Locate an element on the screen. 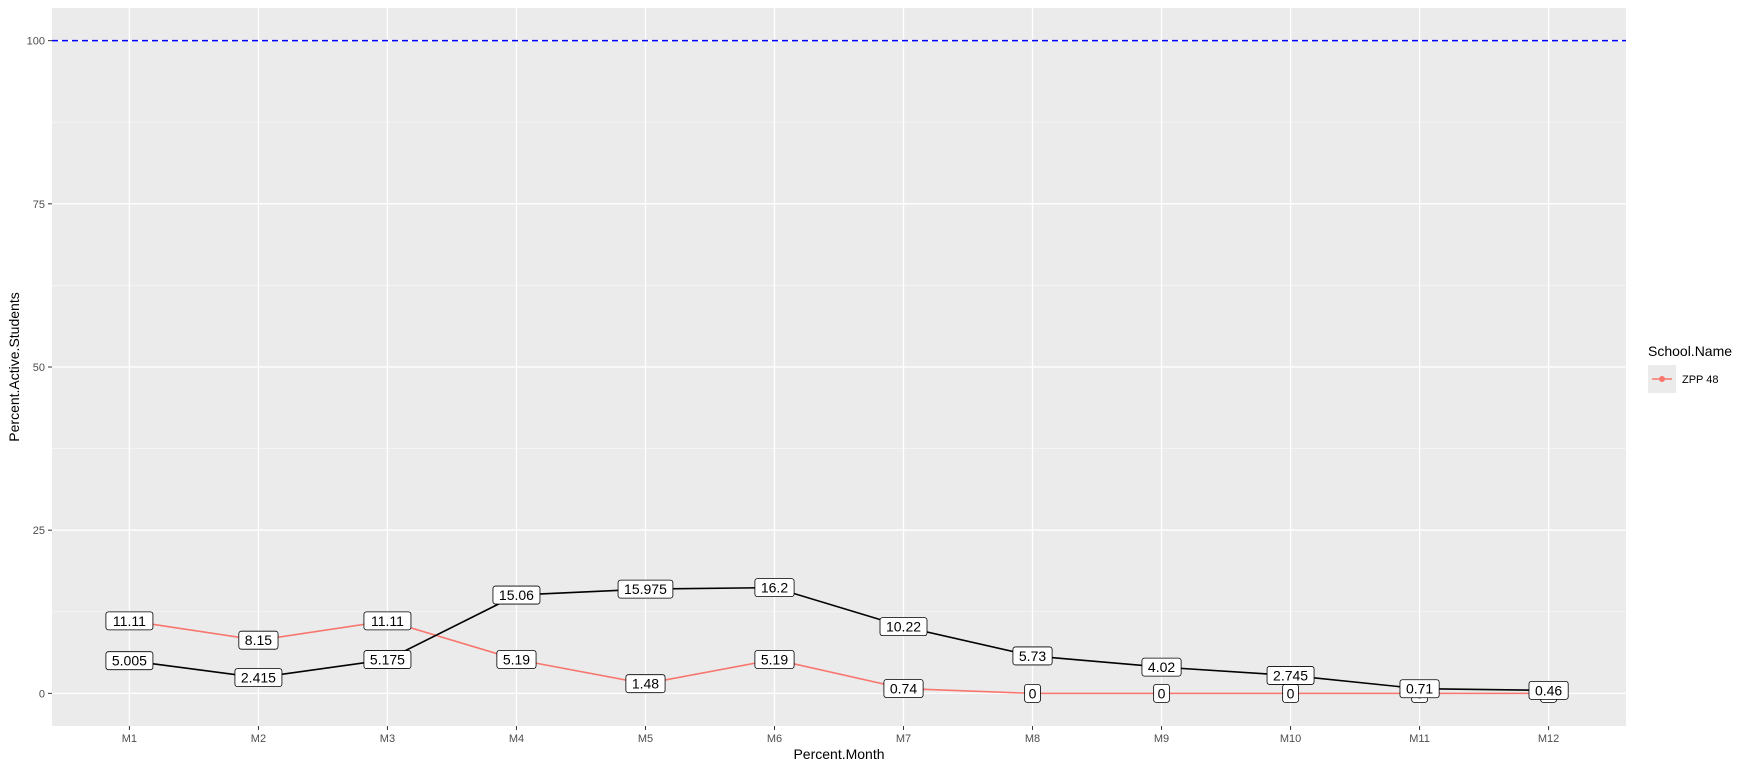 The width and height of the screenshot is (1750, 768). data-label-s1-M10: 2.745 is located at coordinates (1290, 675).